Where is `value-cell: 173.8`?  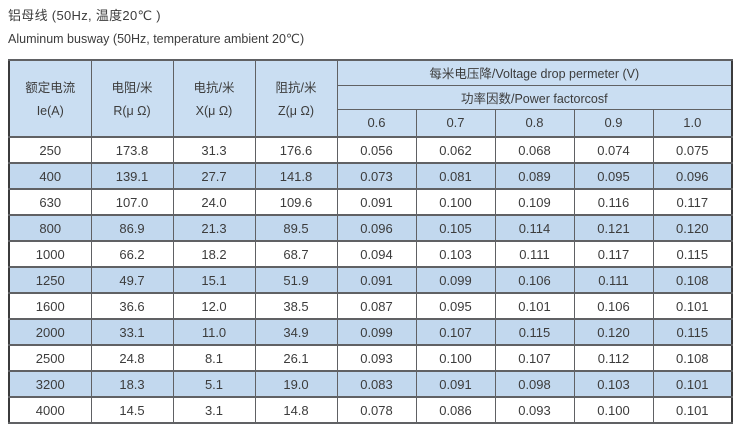 value-cell: 173.8 is located at coordinates (132, 150).